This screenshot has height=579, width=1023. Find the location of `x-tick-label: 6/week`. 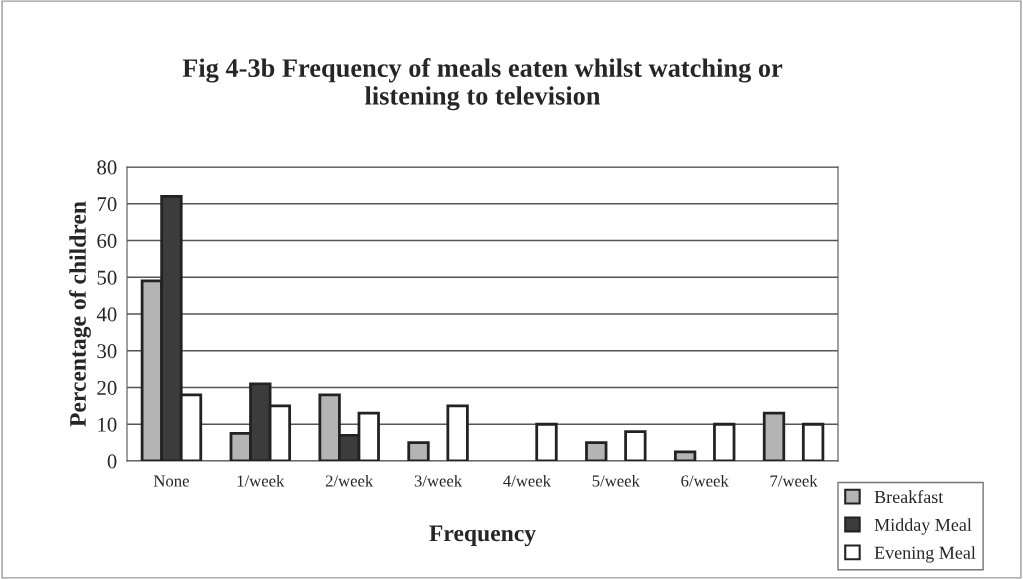

x-tick-label: 6/week is located at coordinates (705, 480).